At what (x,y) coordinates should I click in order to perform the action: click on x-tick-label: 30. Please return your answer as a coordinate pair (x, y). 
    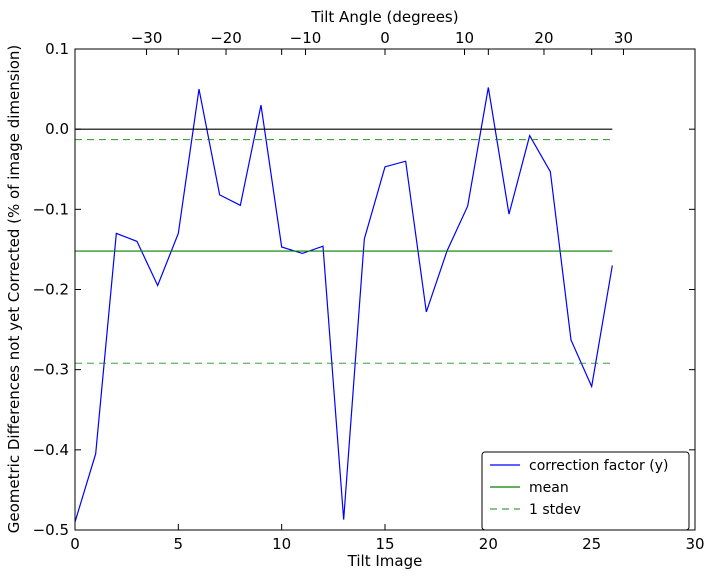
    Looking at the image, I should click on (694, 544).